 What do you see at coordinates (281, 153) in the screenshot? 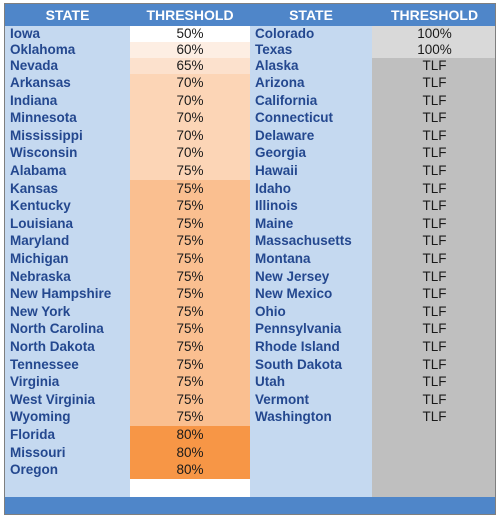
I see `state-name: Georgia` at bounding box center [281, 153].